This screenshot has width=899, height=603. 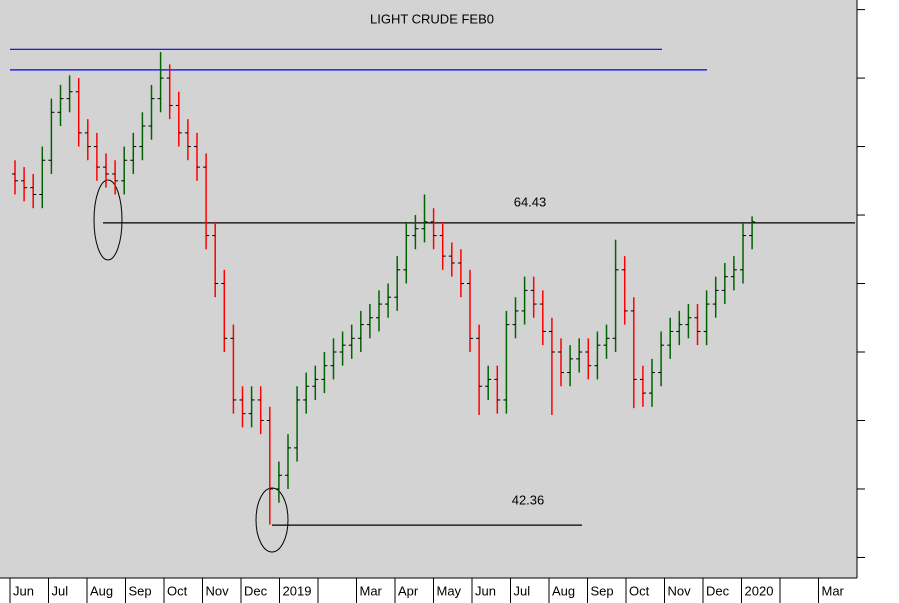 I want to click on x-tick-label: Apr, so click(x=408, y=590).